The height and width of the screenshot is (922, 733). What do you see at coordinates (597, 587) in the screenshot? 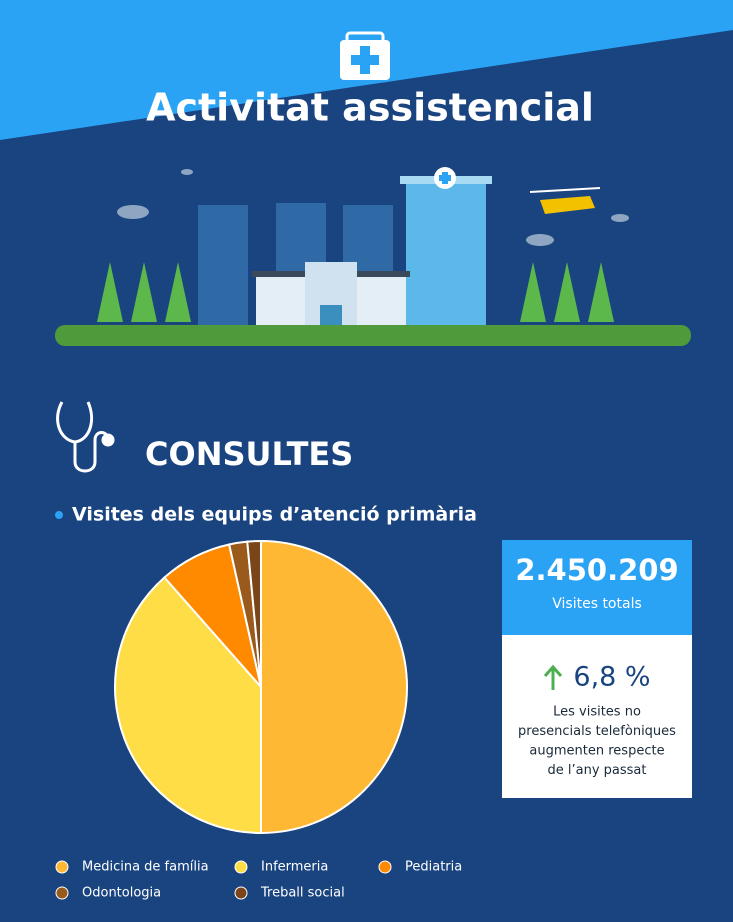
I see `stats-header` at bounding box center [597, 587].